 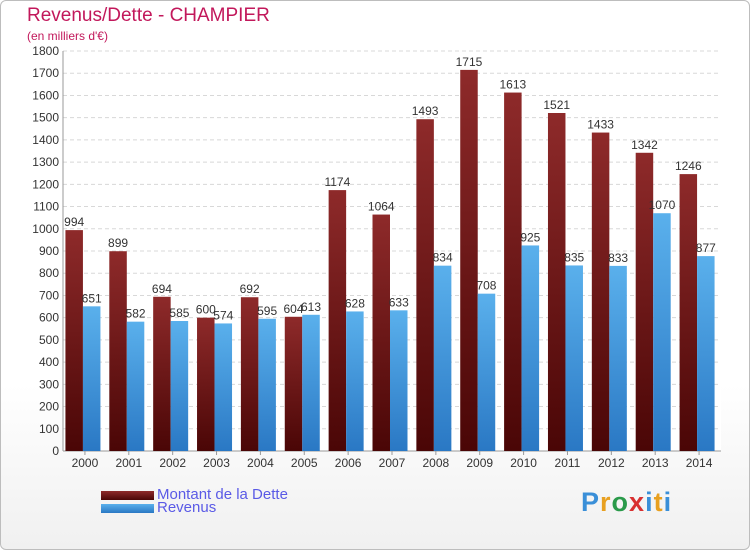 What do you see at coordinates (49, 407) in the screenshot?
I see `y-tick-label: 200` at bounding box center [49, 407].